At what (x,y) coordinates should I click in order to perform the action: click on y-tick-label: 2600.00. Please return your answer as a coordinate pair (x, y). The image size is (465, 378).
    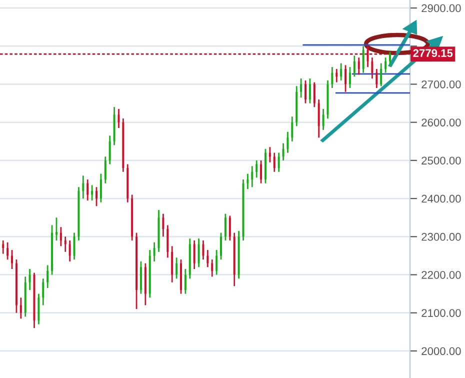
    Looking at the image, I should click on (441, 122).